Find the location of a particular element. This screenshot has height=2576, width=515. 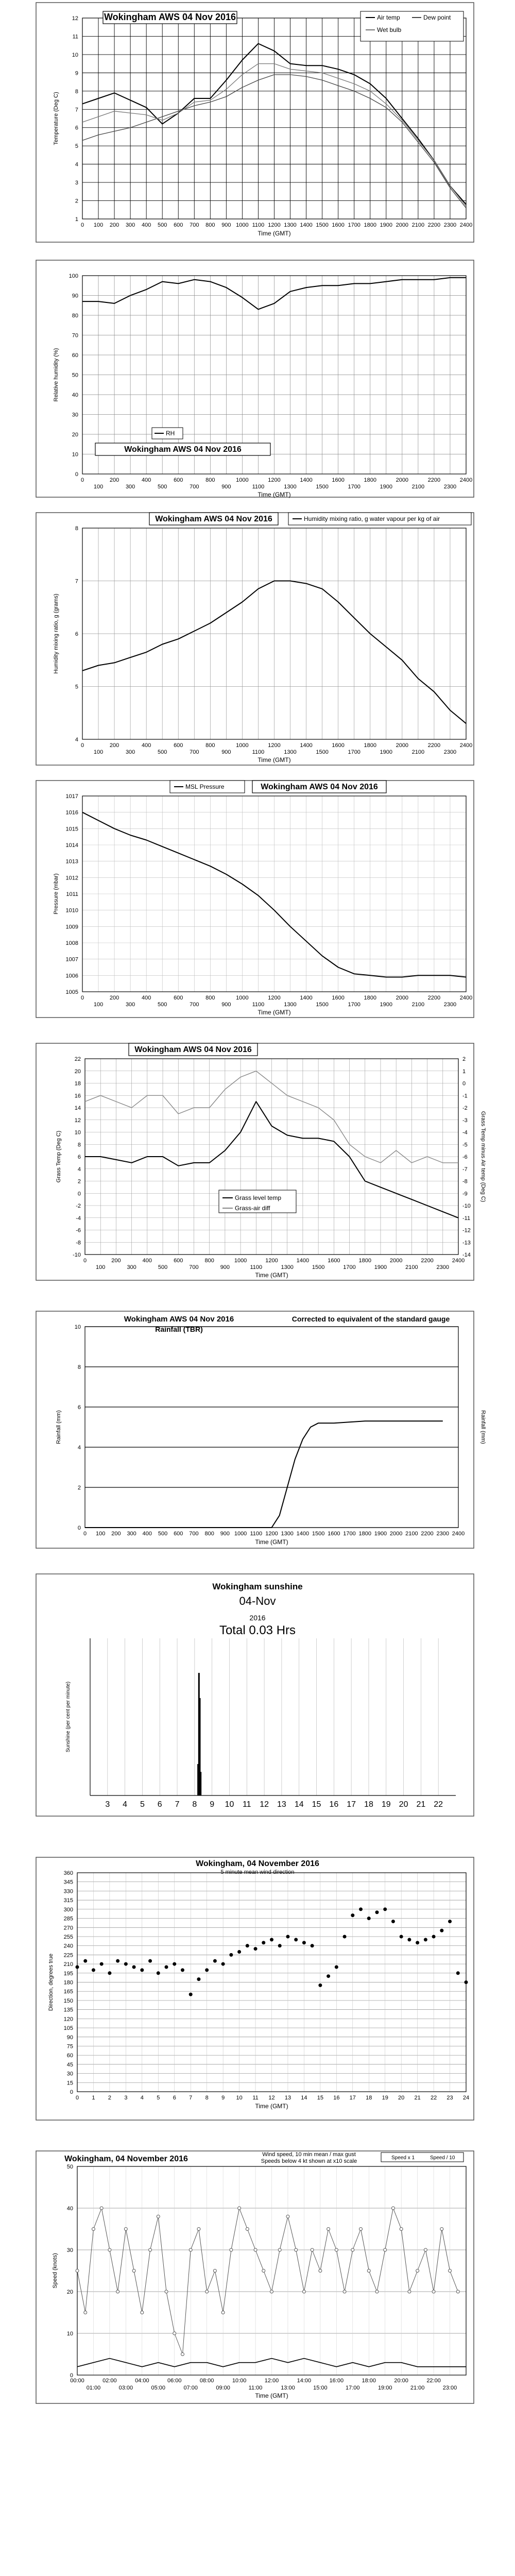

y-tick-label: 165 is located at coordinates (68, 1992).